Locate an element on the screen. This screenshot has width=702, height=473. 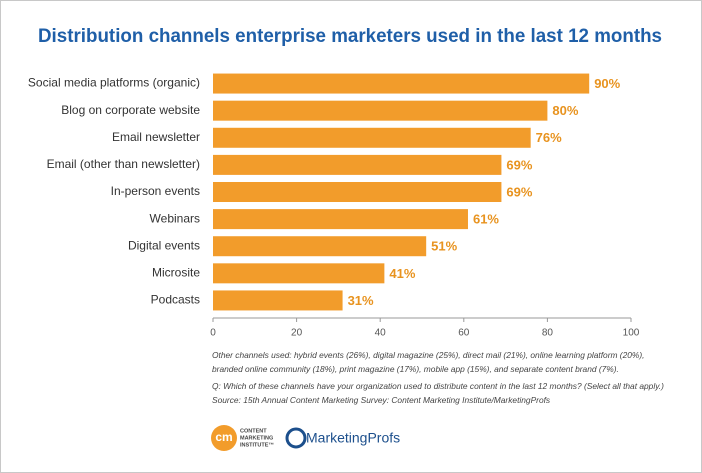
value-label: 61% is located at coordinates (486, 219).